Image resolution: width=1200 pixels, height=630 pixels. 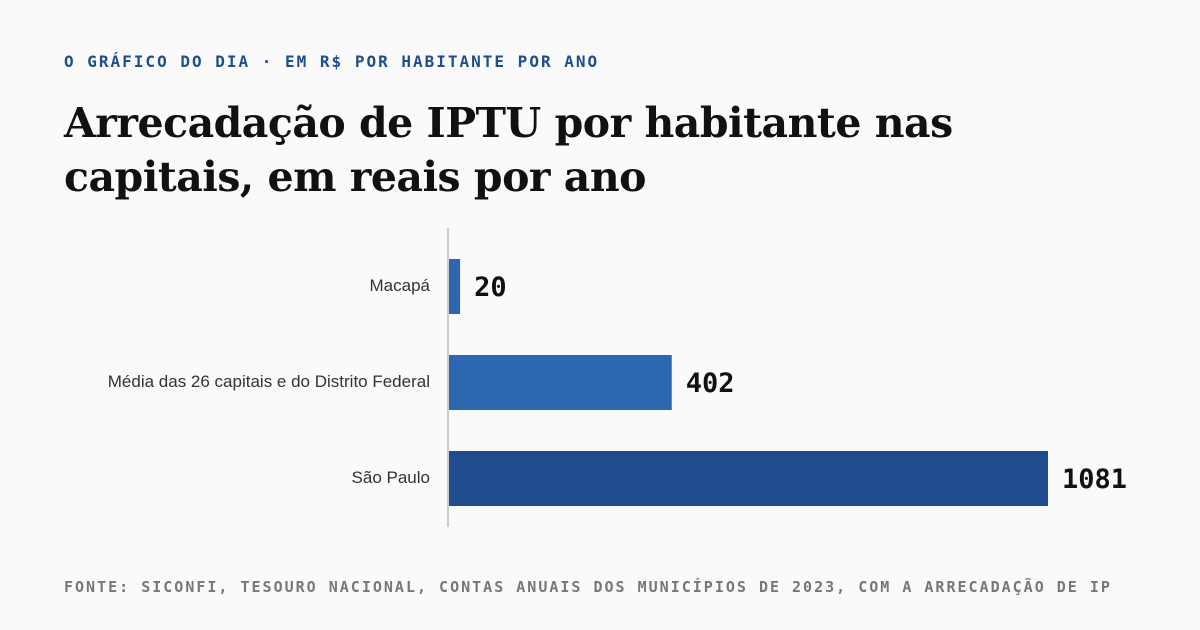 What do you see at coordinates (710, 383) in the screenshot?
I see `value-label: 402` at bounding box center [710, 383].